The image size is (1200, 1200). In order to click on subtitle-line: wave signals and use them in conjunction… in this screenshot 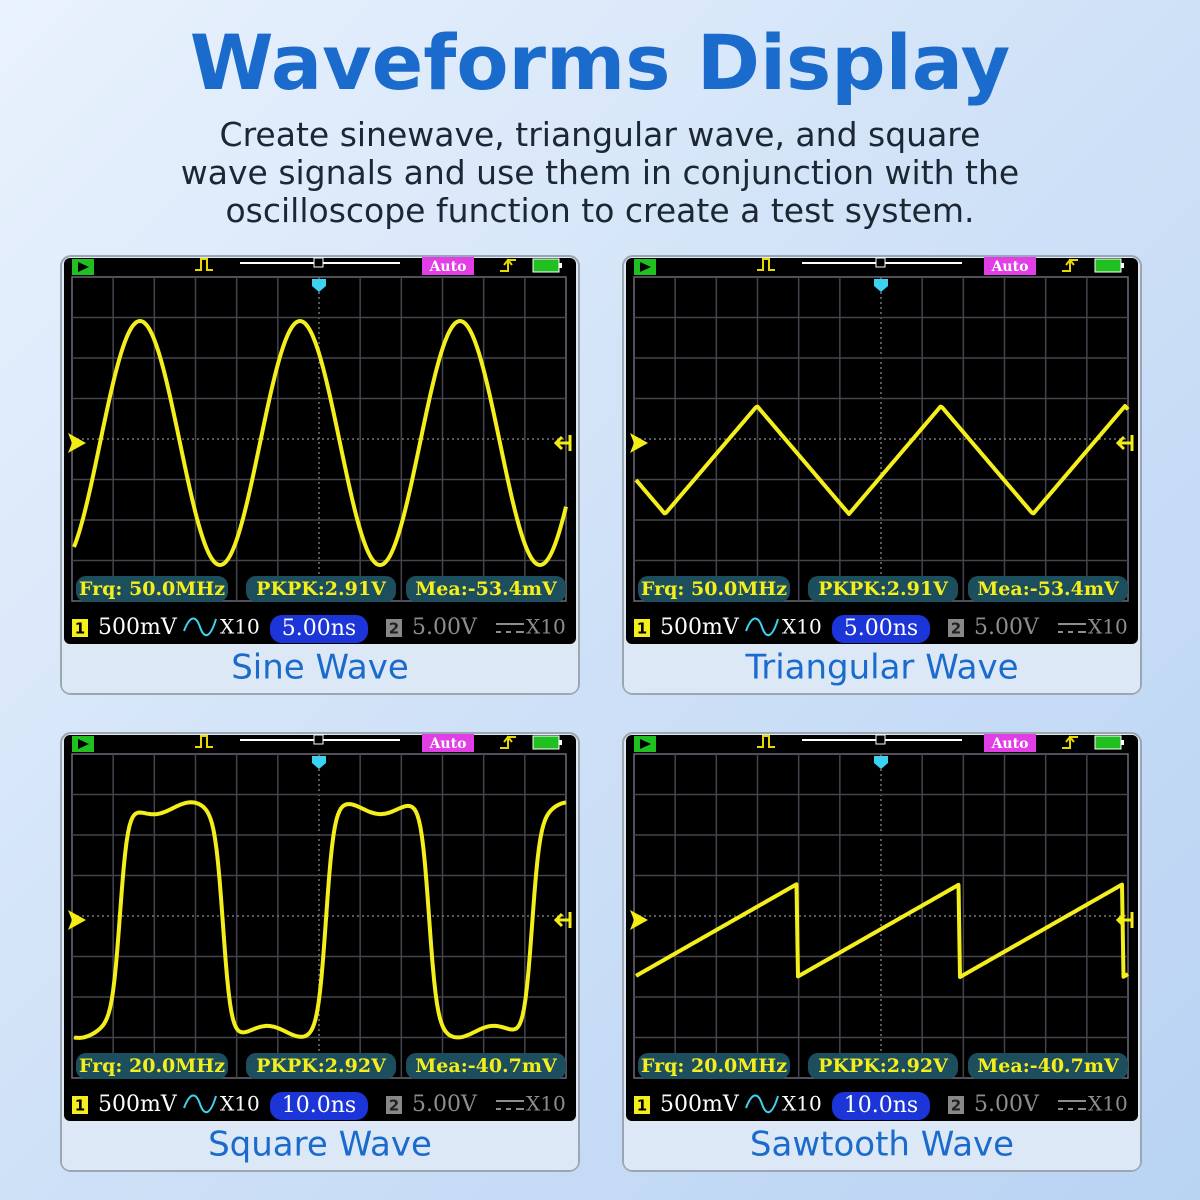, I will do `click(600, 172)`.